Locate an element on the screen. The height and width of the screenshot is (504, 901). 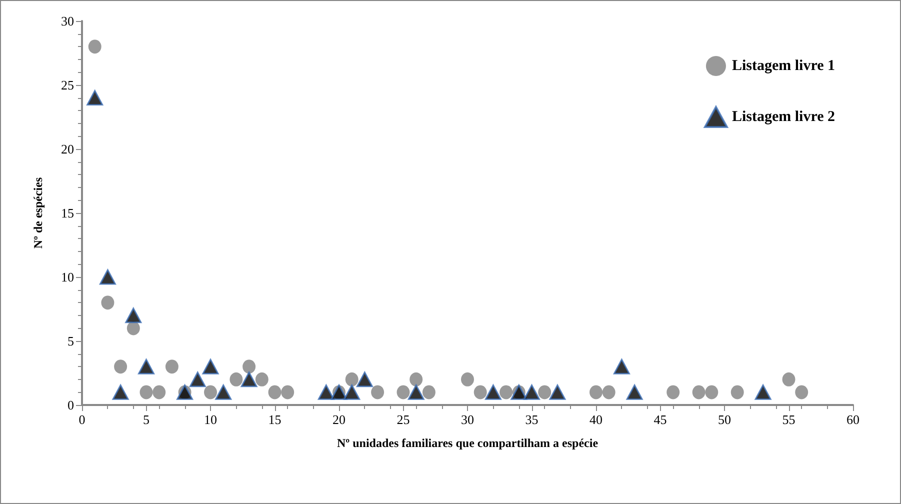
x-tick-label: 10 is located at coordinates (210, 419).